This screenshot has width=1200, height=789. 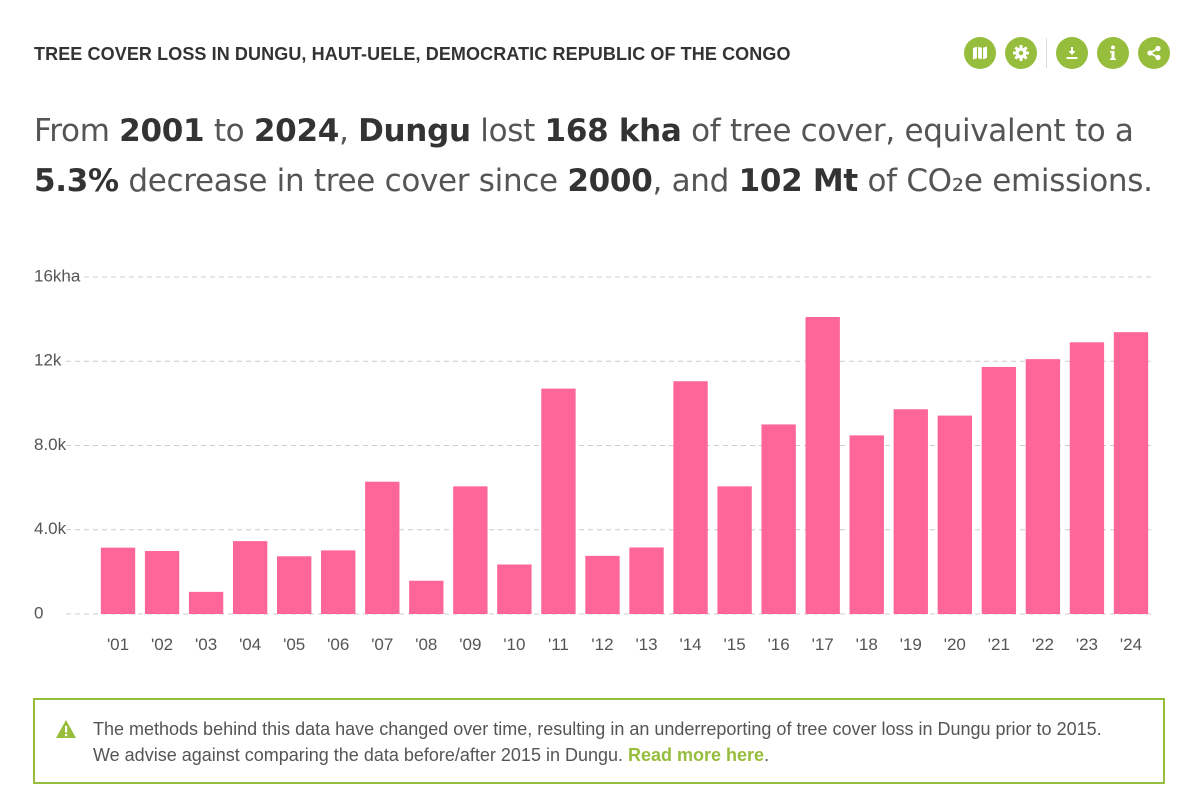 What do you see at coordinates (57, 275) in the screenshot?
I see `y-tick-label: 16kha` at bounding box center [57, 275].